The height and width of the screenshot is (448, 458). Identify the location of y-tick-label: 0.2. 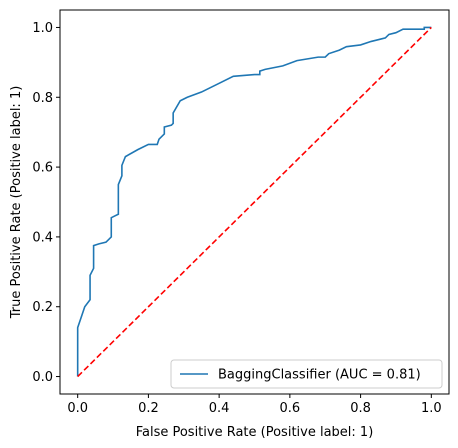
(42, 307).